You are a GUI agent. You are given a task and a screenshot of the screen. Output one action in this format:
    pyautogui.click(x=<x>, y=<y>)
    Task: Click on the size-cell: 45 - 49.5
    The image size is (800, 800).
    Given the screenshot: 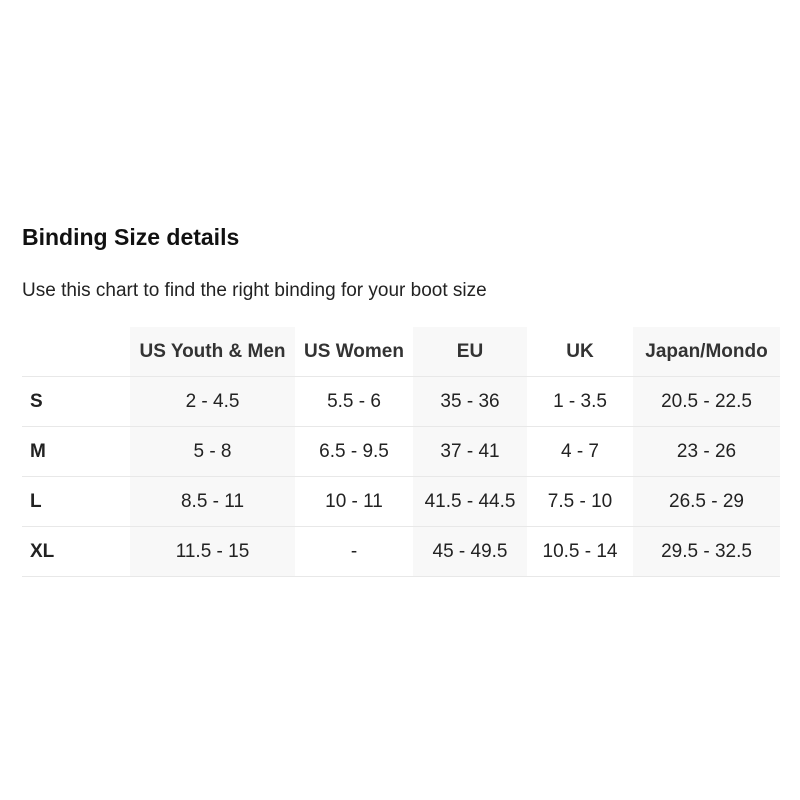 What is the action you would take?
    pyautogui.click(x=470, y=551)
    